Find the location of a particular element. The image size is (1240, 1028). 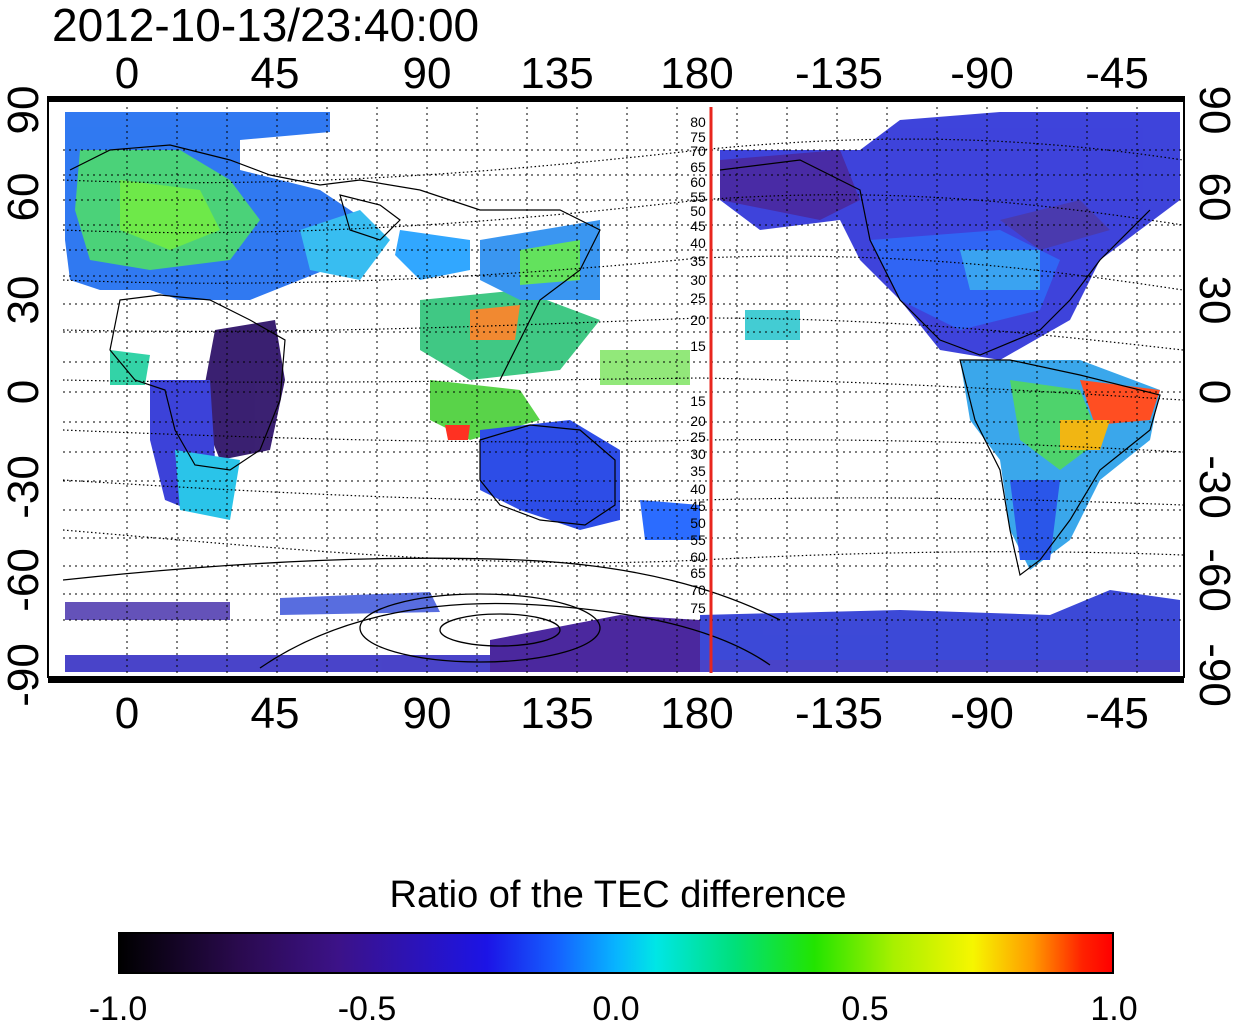

bottom-longitude-axis: 0 45 90 135 180 -135 -90 -45 is located at coordinates (632, 713).